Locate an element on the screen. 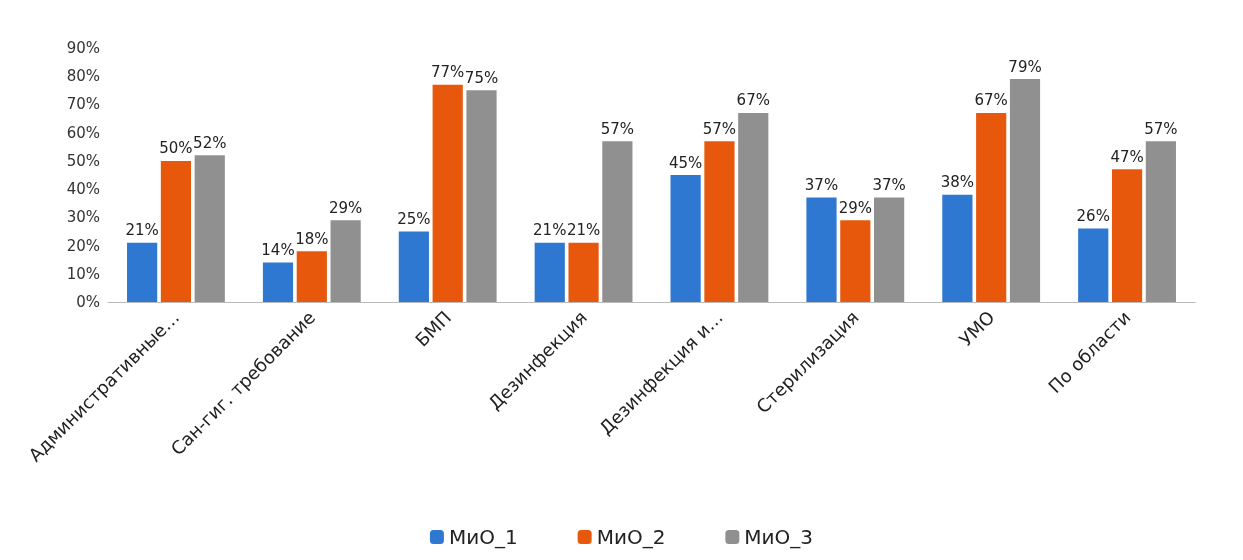  y-tick-label: 20% is located at coordinates (83, 245).